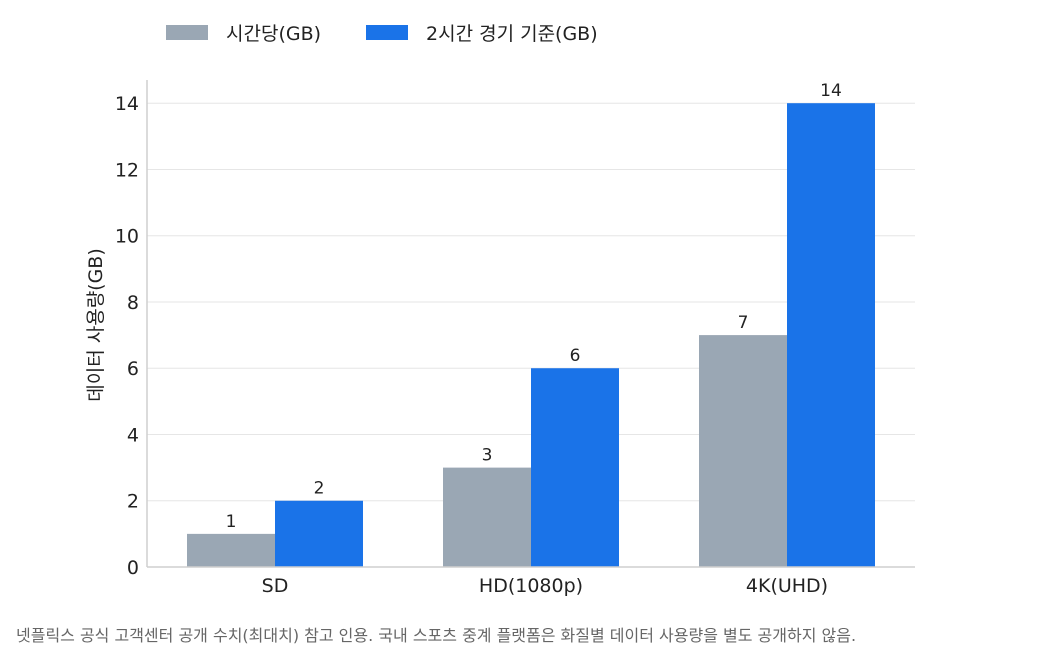  Describe the element at coordinates (831, 91) in the screenshot. I see `data-label: 14` at that location.